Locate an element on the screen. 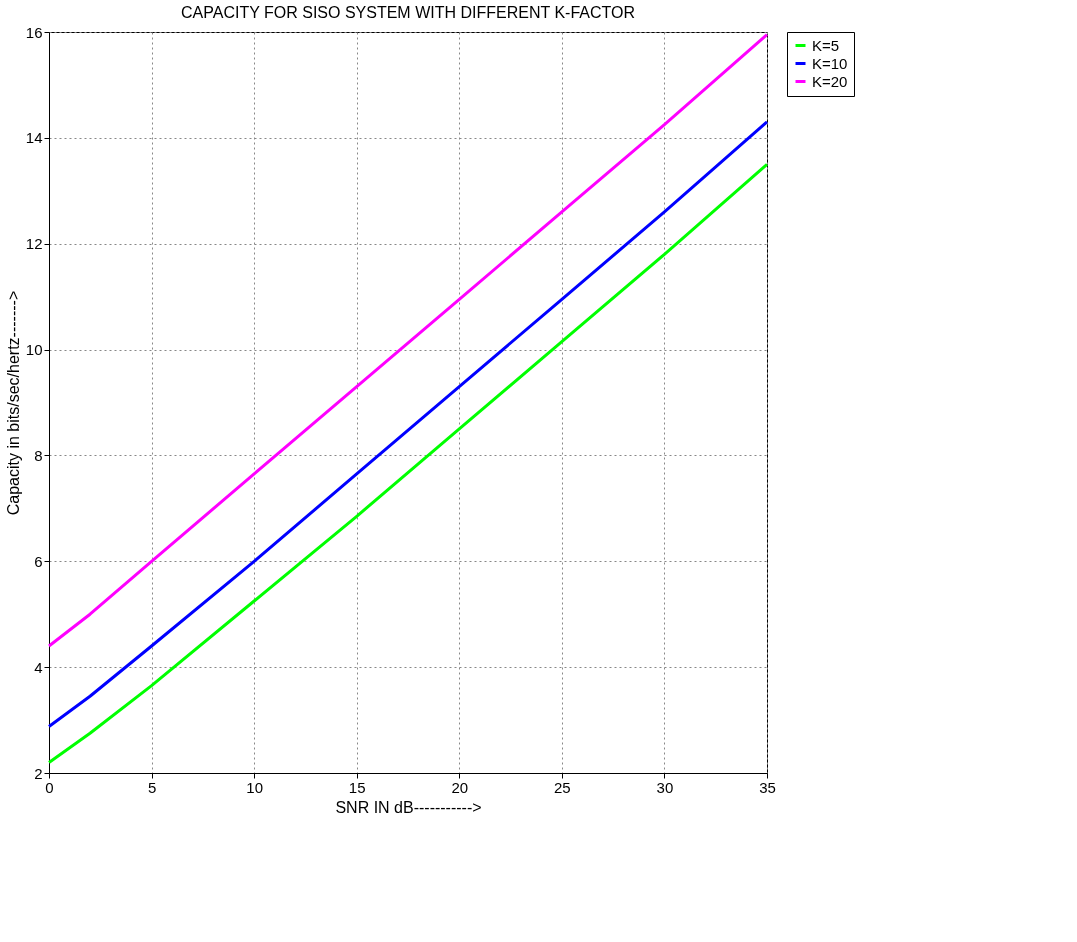 This screenshot has height=942, width=1077. x-tick-label: 20 is located at coordinates (460, 787).